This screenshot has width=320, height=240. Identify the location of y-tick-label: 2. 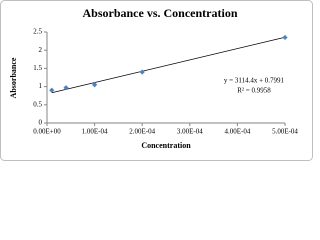
(41, 50).